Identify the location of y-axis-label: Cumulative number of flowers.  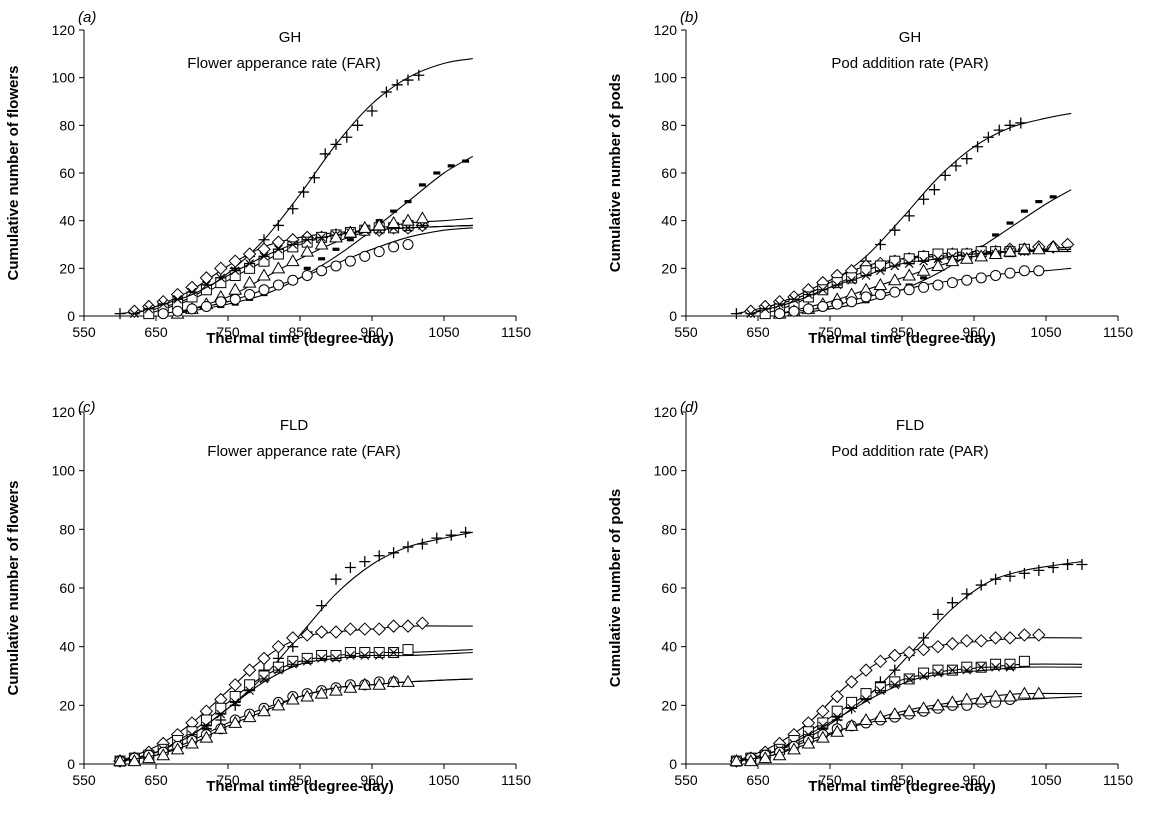
(13, 172).